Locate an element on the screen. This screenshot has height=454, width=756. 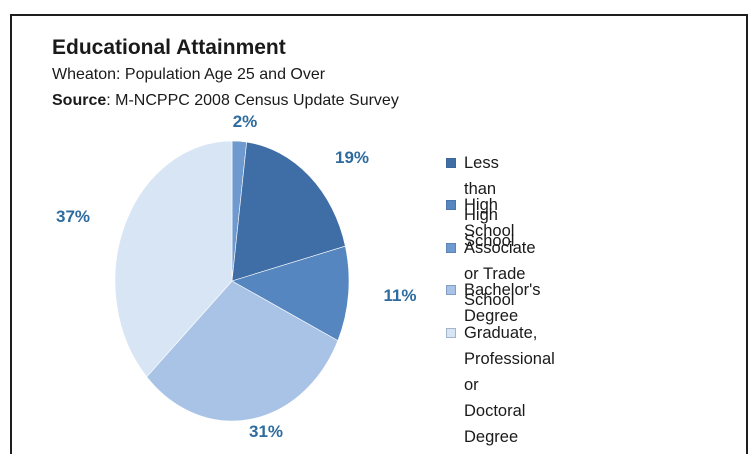
source-text: : M-NCPPC 2008 Census Update Survey is located at coordinates (252, 100).